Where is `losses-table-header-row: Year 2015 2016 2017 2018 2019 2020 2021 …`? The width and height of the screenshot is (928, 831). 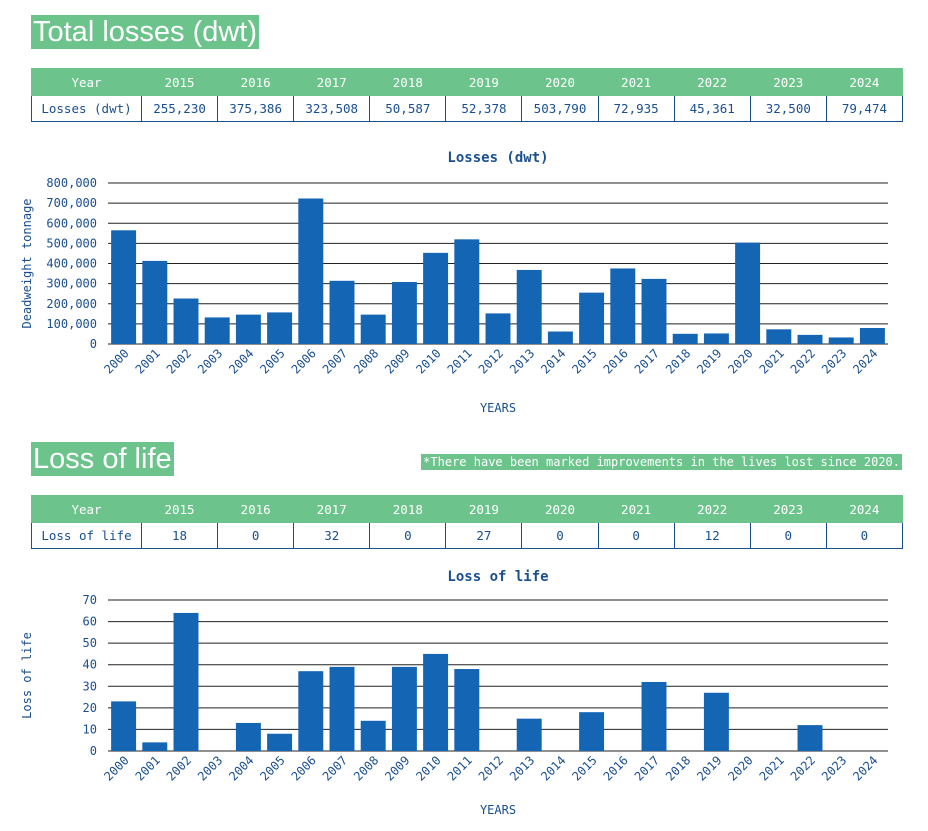 losses-table-header-row: Year 2015 2016 2017 2018 2019 2020 2021 … is located at coordinates (467, 82).